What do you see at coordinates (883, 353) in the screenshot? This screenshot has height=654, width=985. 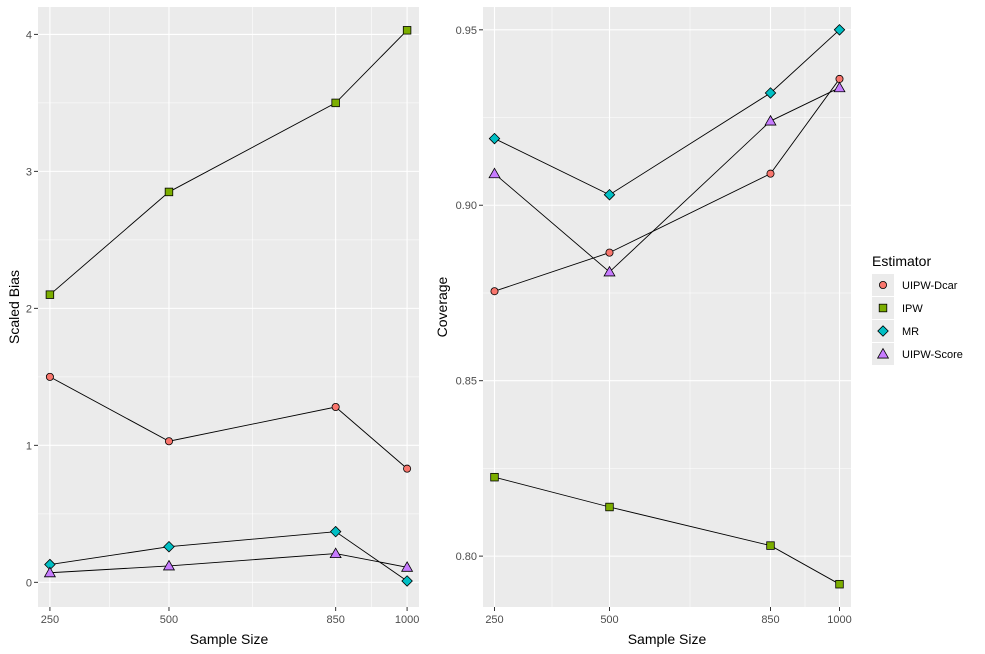 I see `legend-marker-uipw-score` at bounding box center [883, 353].